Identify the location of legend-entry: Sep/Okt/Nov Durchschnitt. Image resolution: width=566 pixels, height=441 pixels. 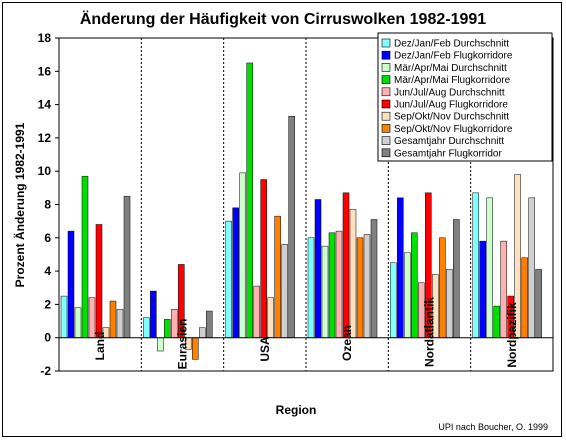
(451, 117).